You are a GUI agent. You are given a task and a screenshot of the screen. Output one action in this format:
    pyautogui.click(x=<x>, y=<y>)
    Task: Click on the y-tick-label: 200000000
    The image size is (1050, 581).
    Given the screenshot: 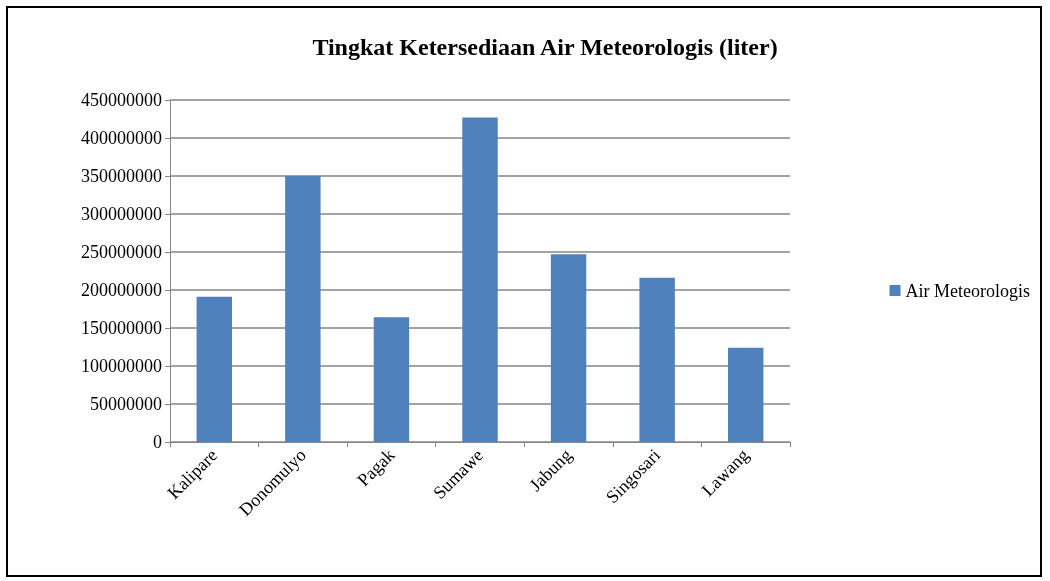 What is the action you would take?
    pyautogui.click(x=121, y=290)
    